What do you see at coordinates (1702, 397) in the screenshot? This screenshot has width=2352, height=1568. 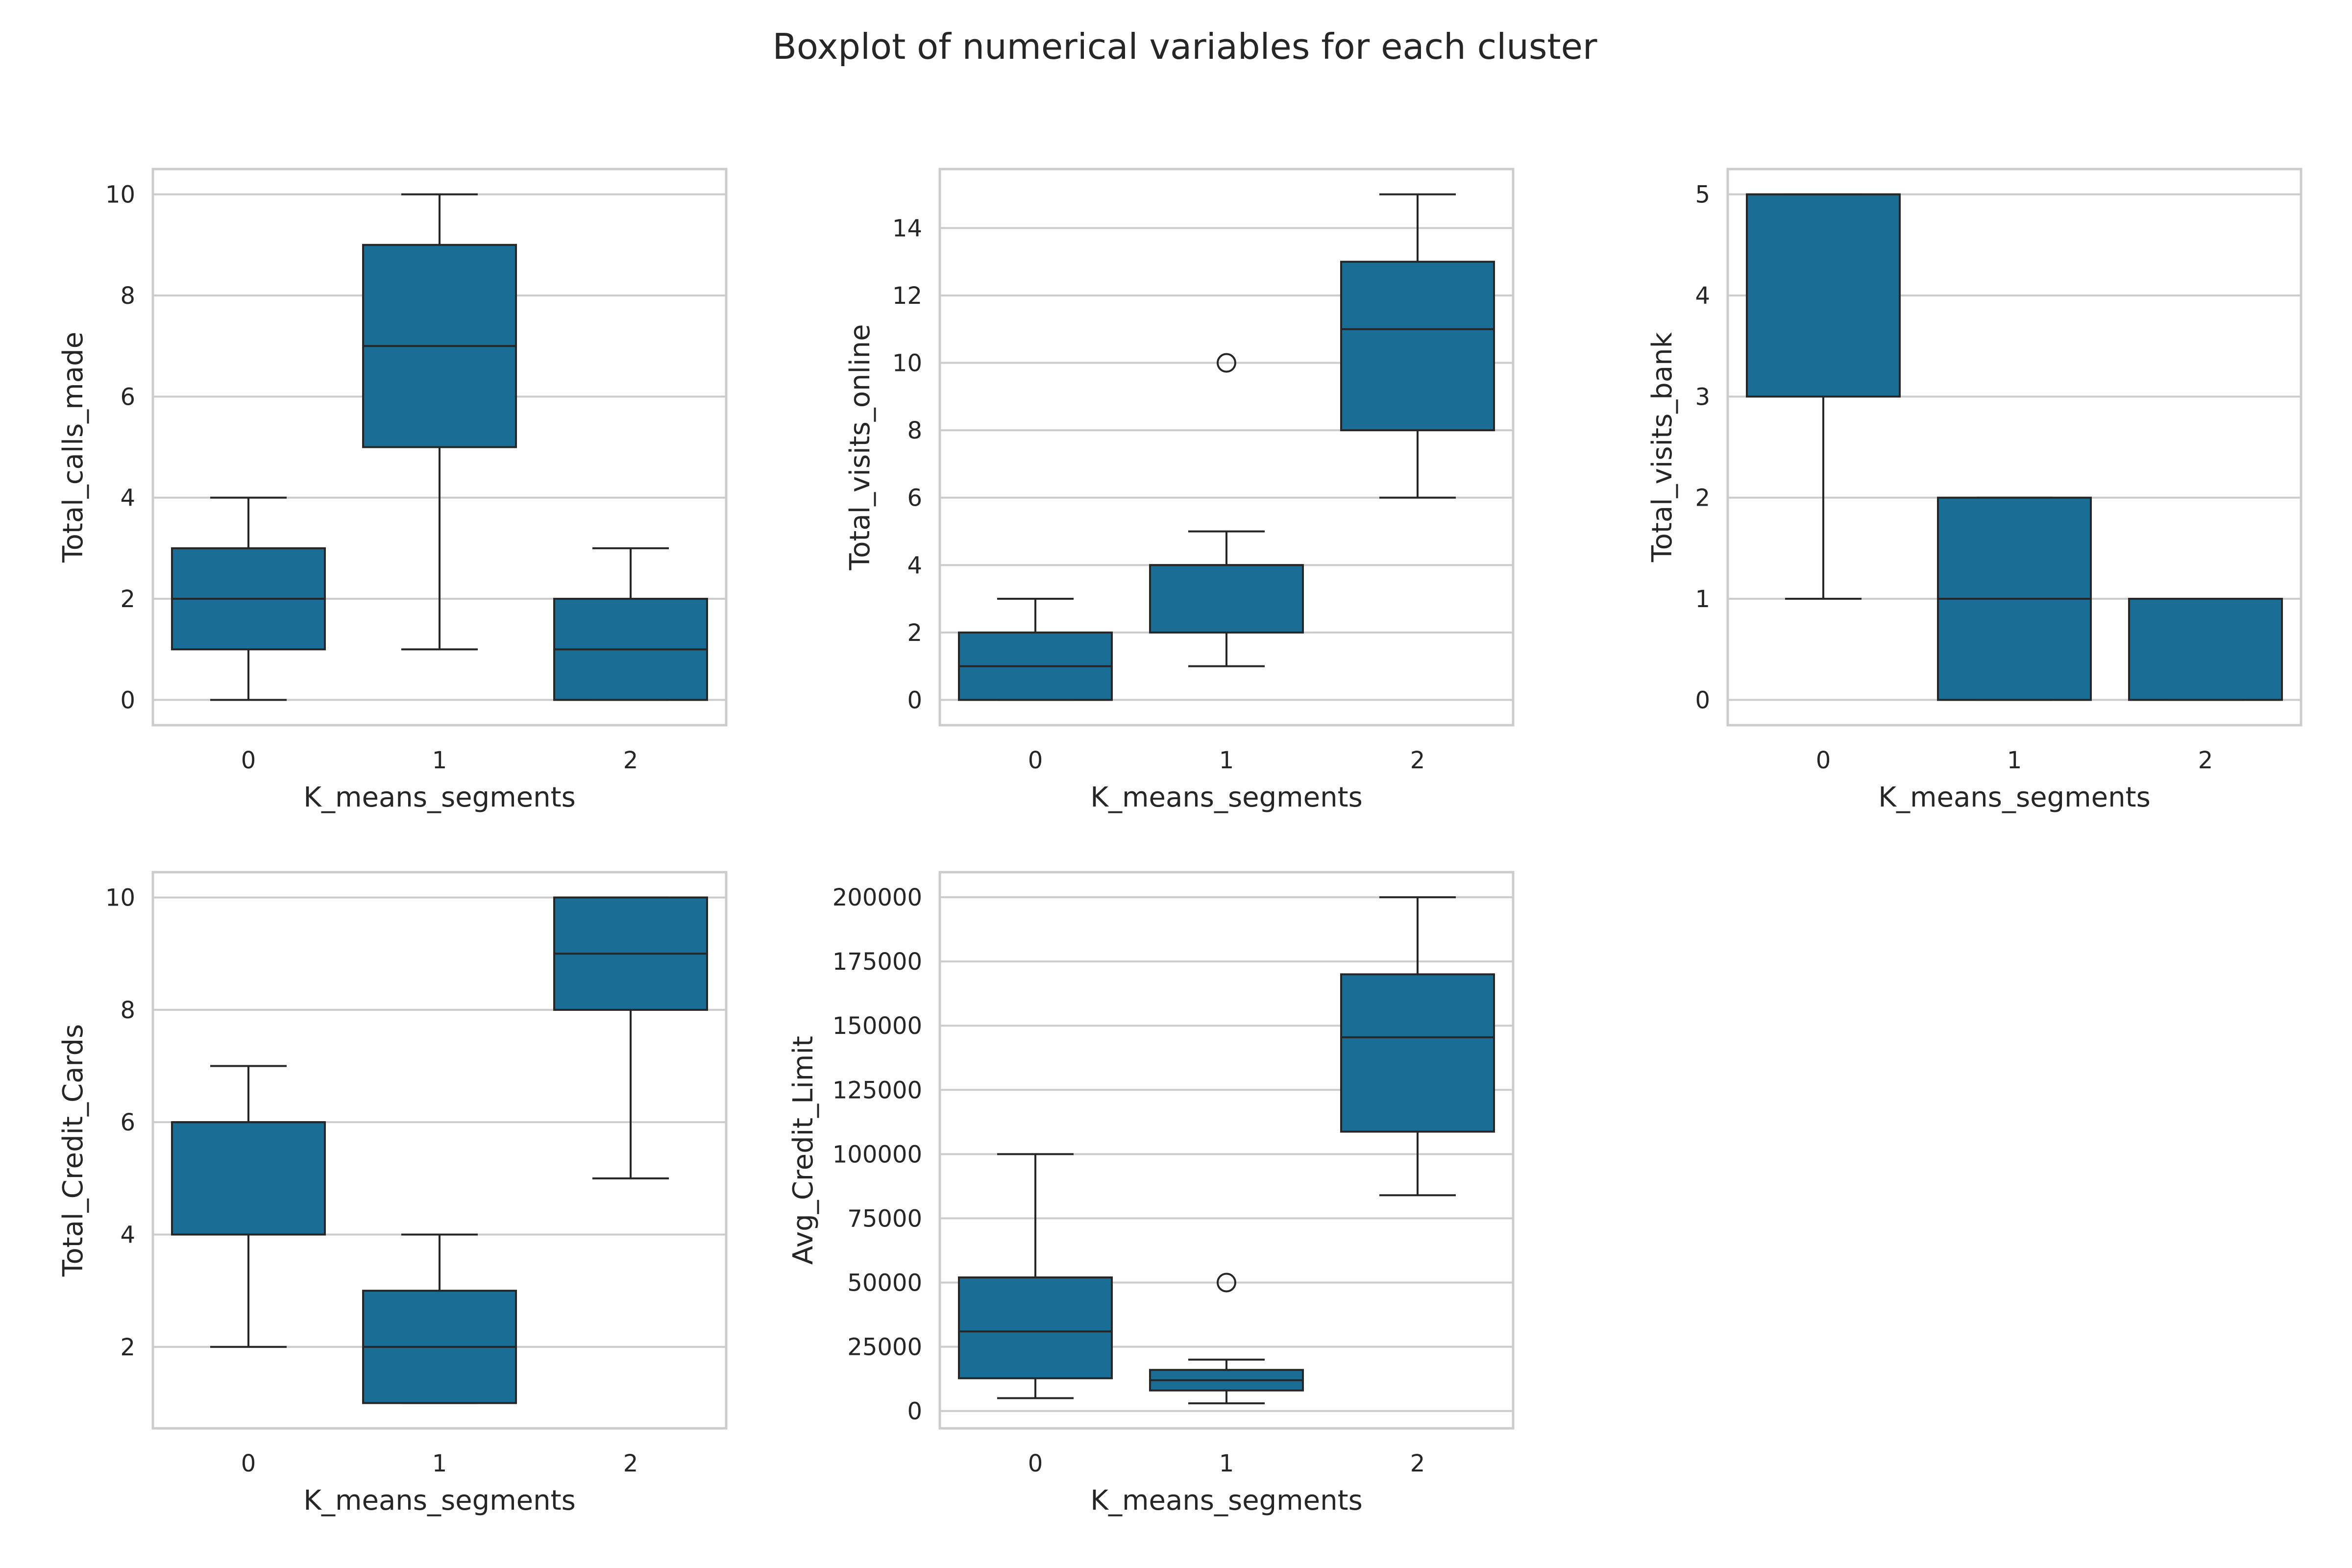 I see `y-tick-label: 3` at bounding box center [1702, 397].